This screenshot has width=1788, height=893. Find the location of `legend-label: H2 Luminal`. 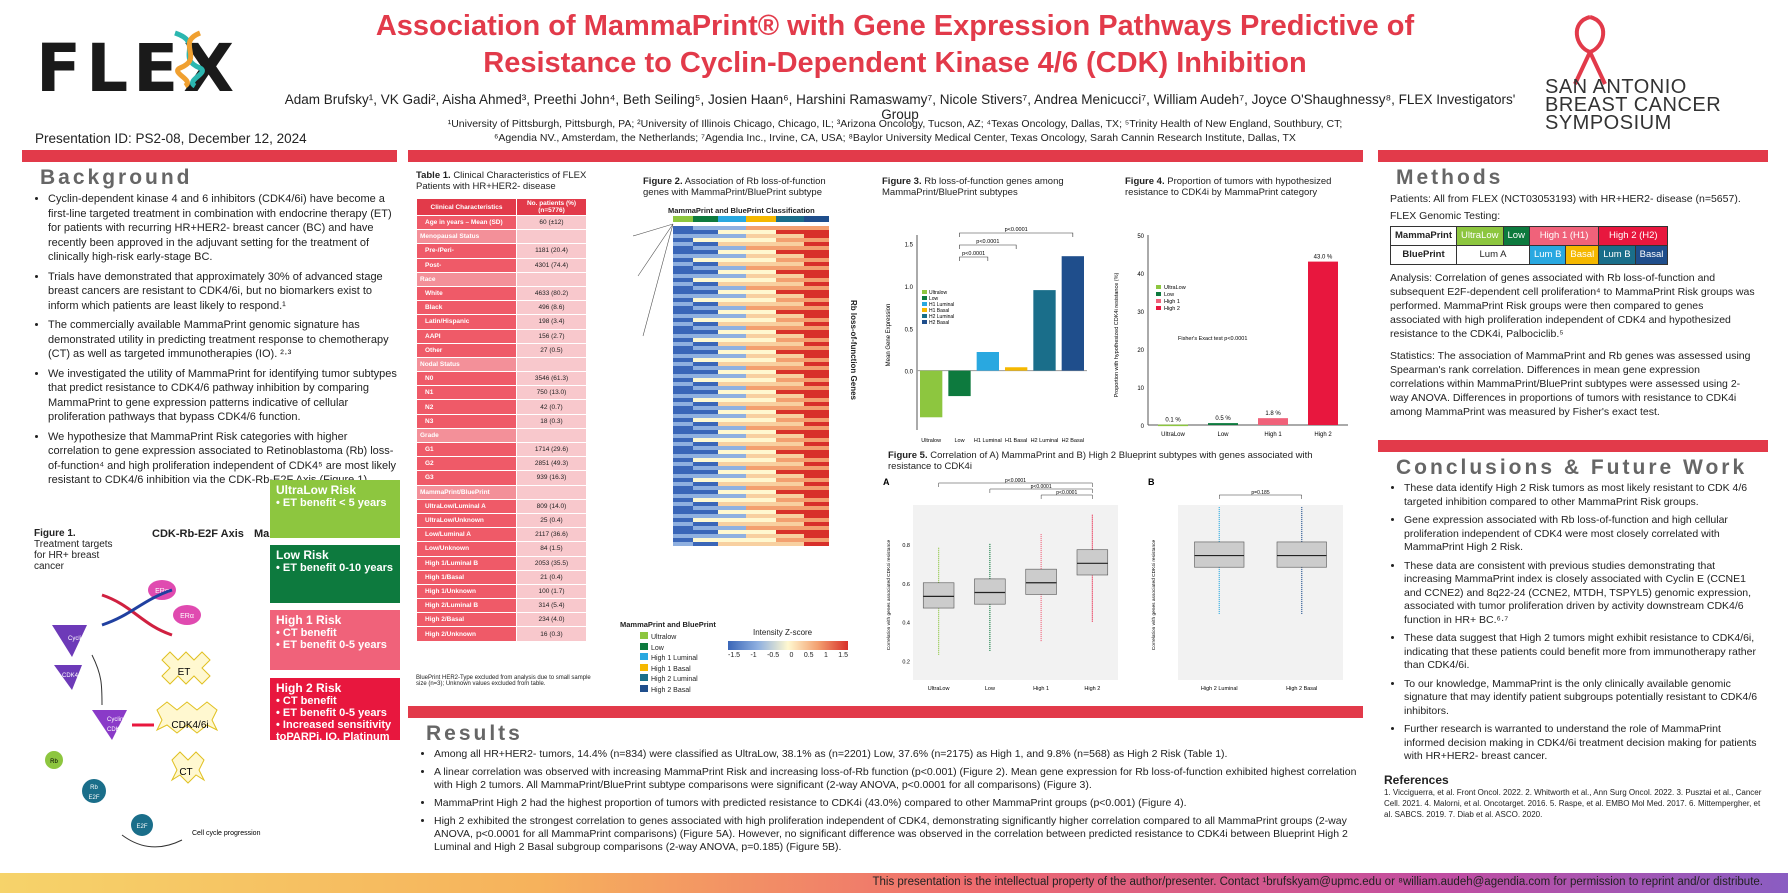

legend-label: H2 Luminal is located at coordinates (941, 317).